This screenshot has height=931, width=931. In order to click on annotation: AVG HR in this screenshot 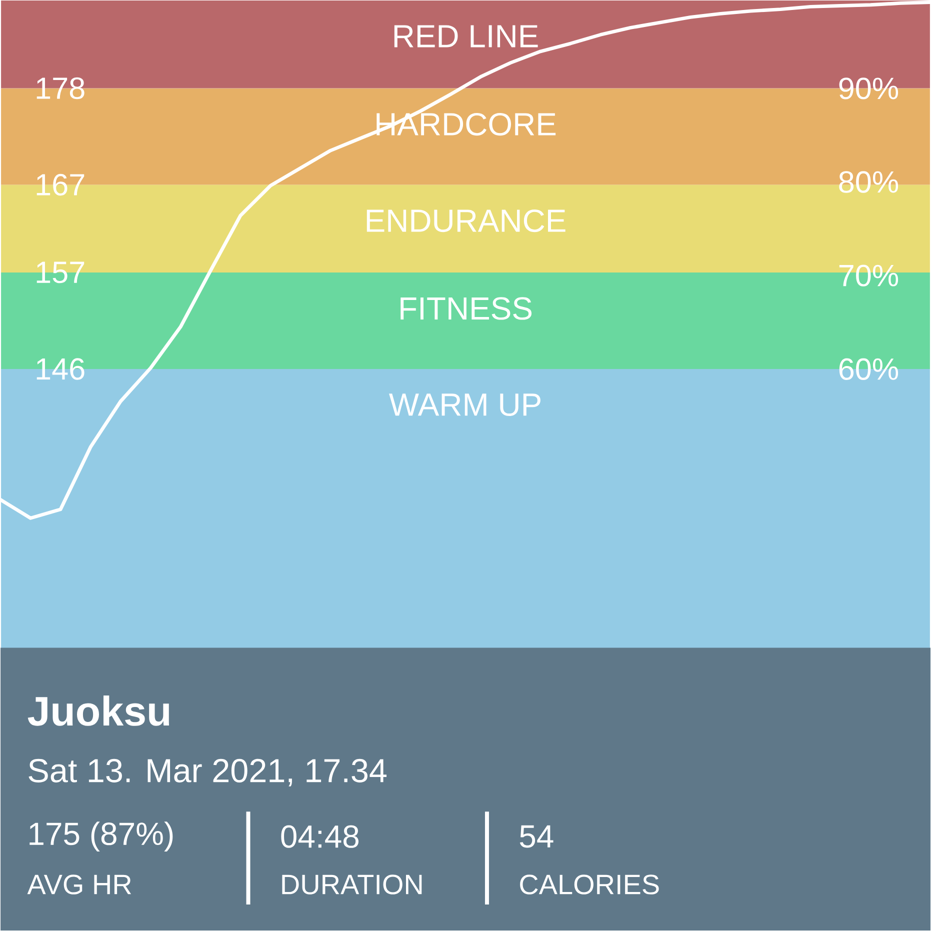, I will do `click(79, 884)`.